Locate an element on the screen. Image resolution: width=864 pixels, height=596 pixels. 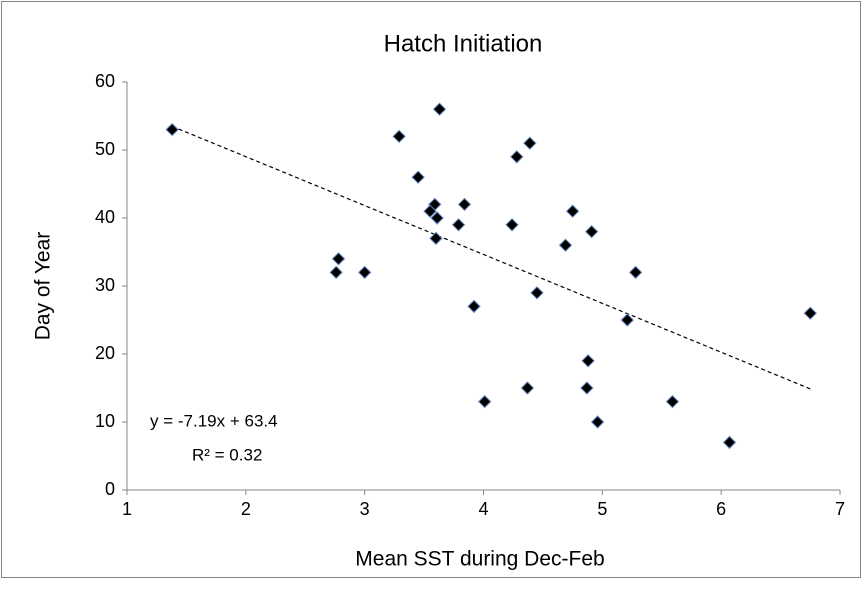
x-tick-label: 2 is located at coordinates (246, 509).